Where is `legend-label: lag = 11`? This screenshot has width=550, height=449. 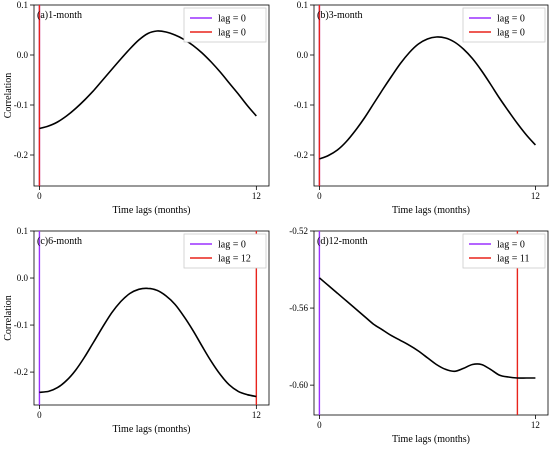 legend-label: lag = 11 is located at coordinates (513, 259).